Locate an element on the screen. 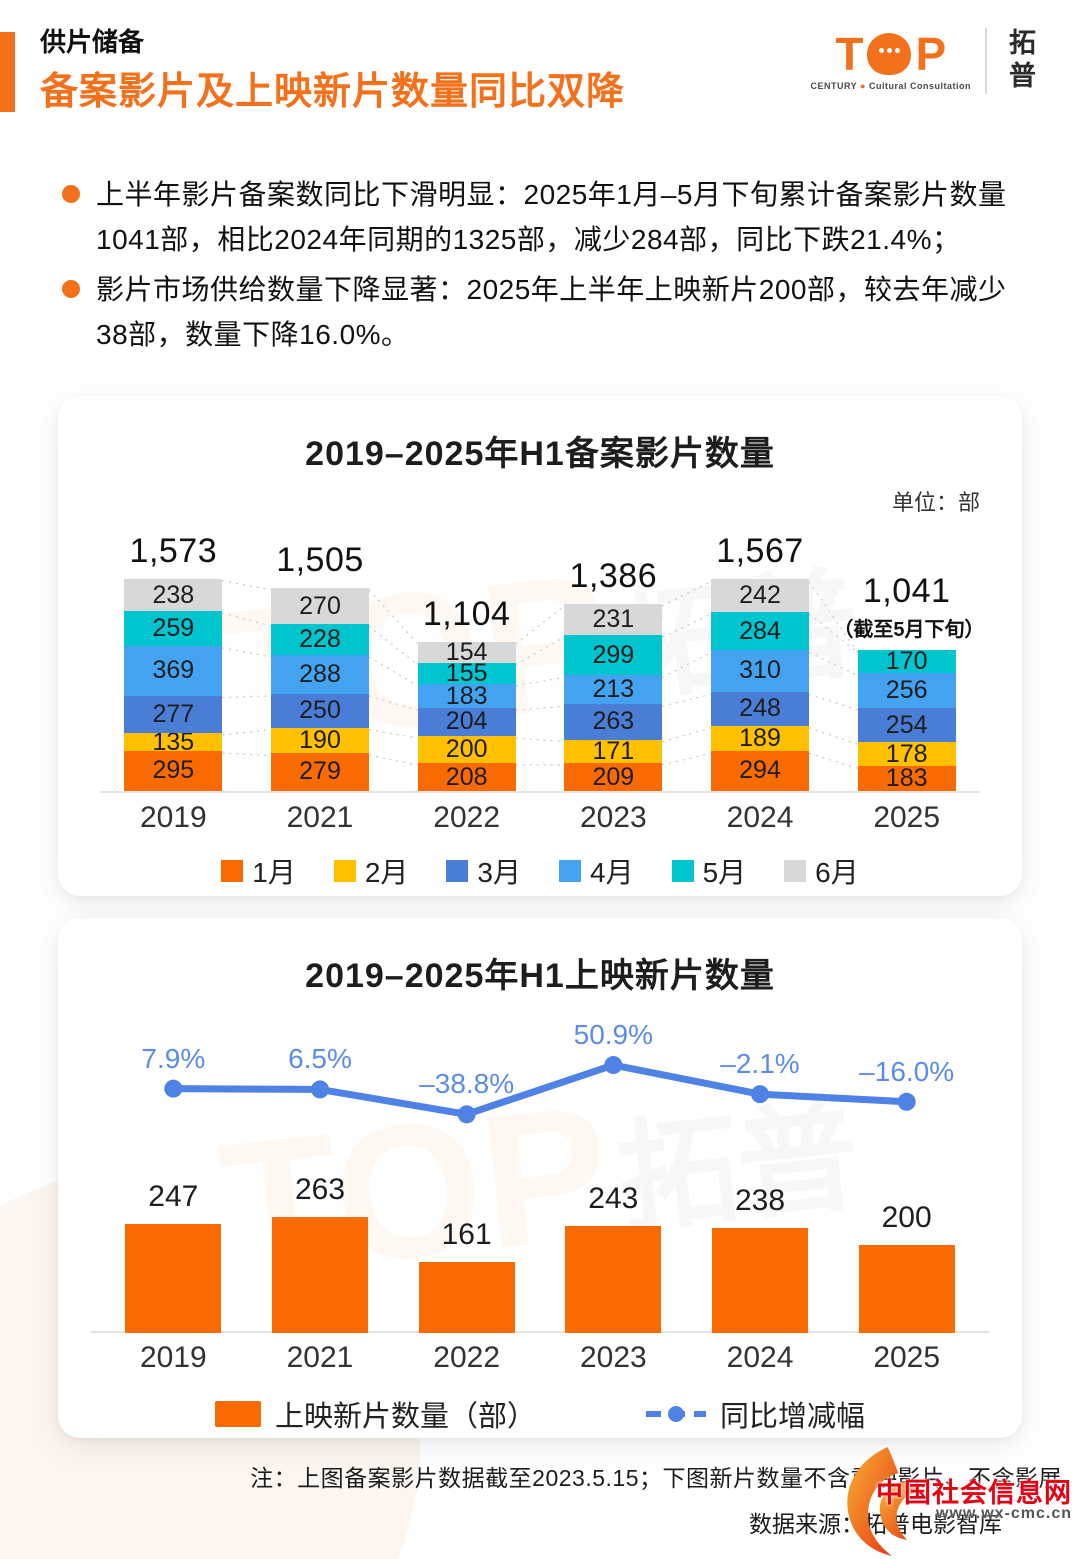 This screenshot has width=1080, height=1559. bar-segment-2月: 178 is located at coordinates (906, 754).